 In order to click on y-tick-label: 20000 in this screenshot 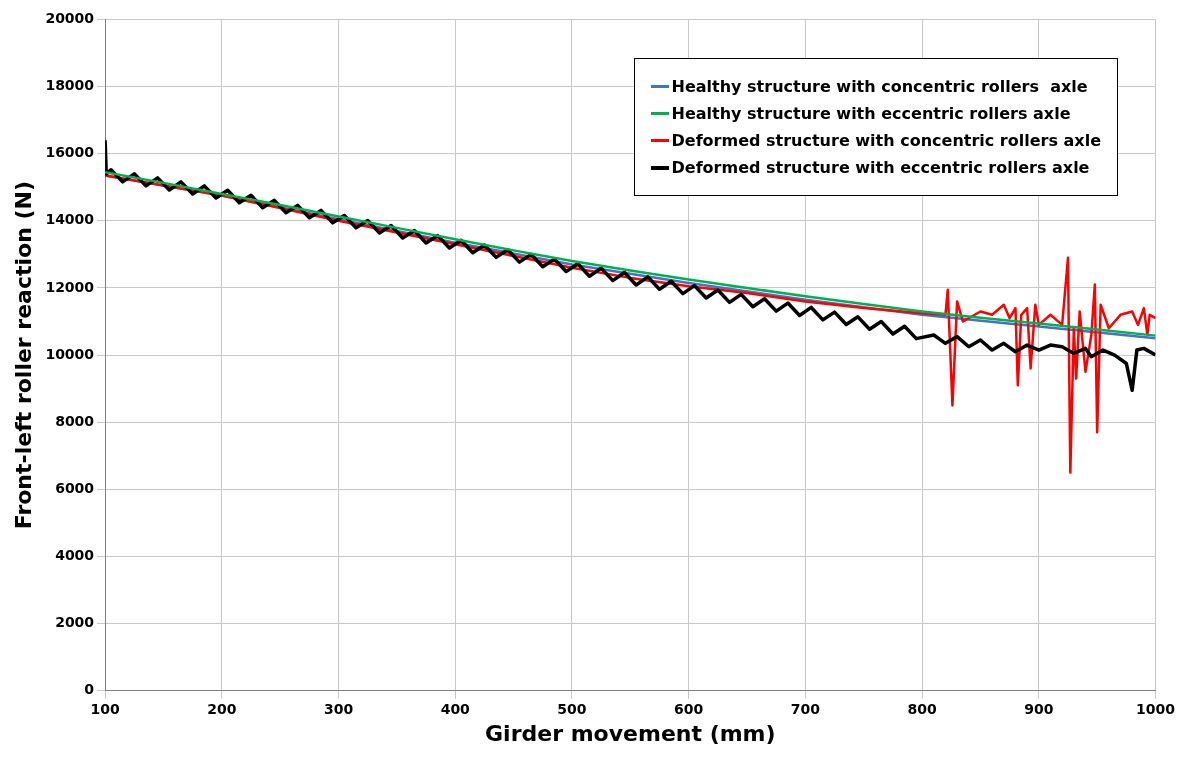, I will do `click(70, 18)`.